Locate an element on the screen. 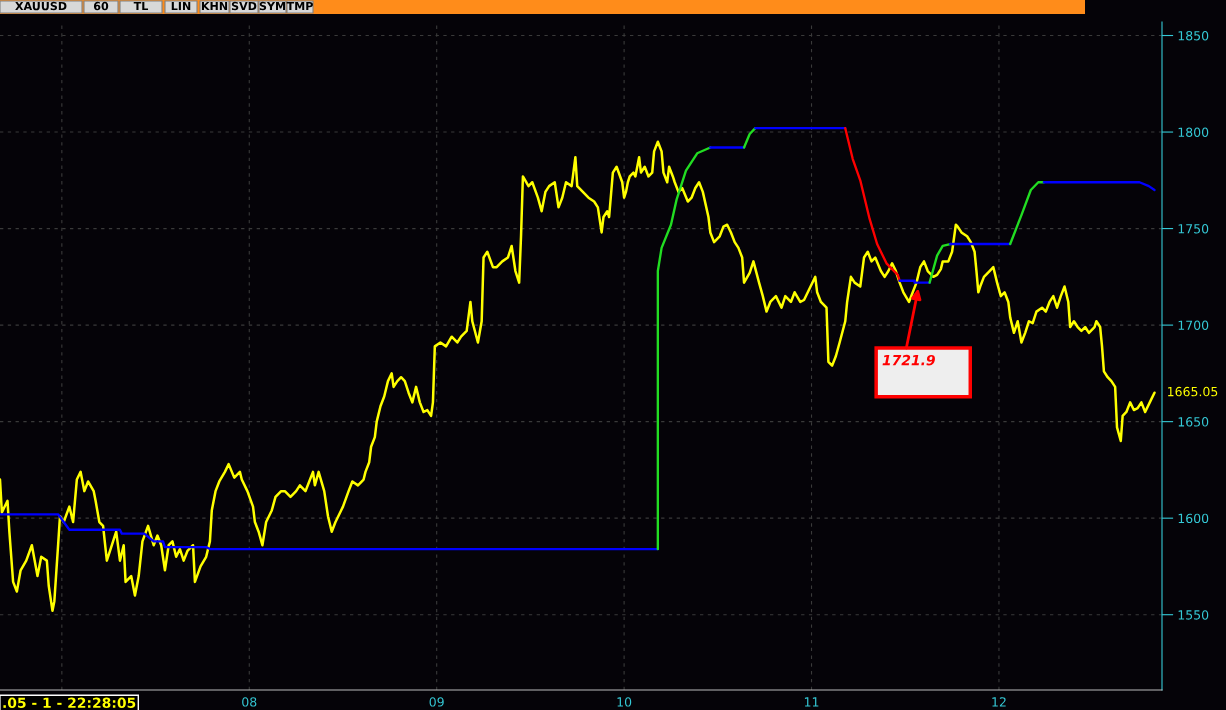 The height and width of the screenshot is (710, 1226). y-tick-label: 1550 is located at coordinates (1193, 615).